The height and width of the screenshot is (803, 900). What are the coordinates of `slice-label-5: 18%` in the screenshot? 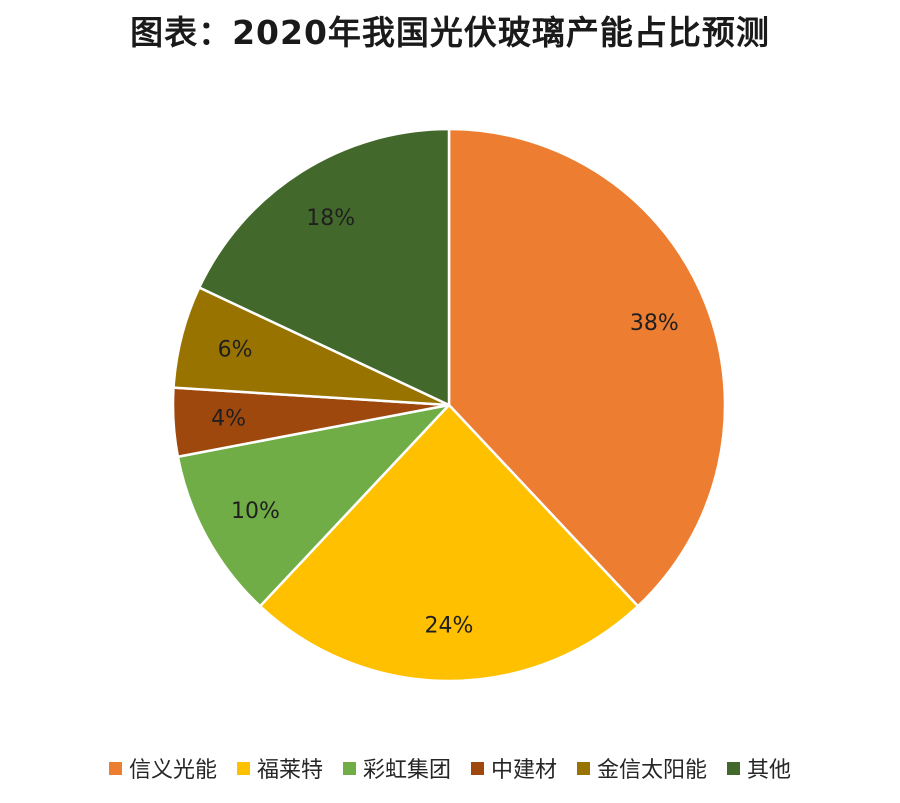 It's located at (330, 218).